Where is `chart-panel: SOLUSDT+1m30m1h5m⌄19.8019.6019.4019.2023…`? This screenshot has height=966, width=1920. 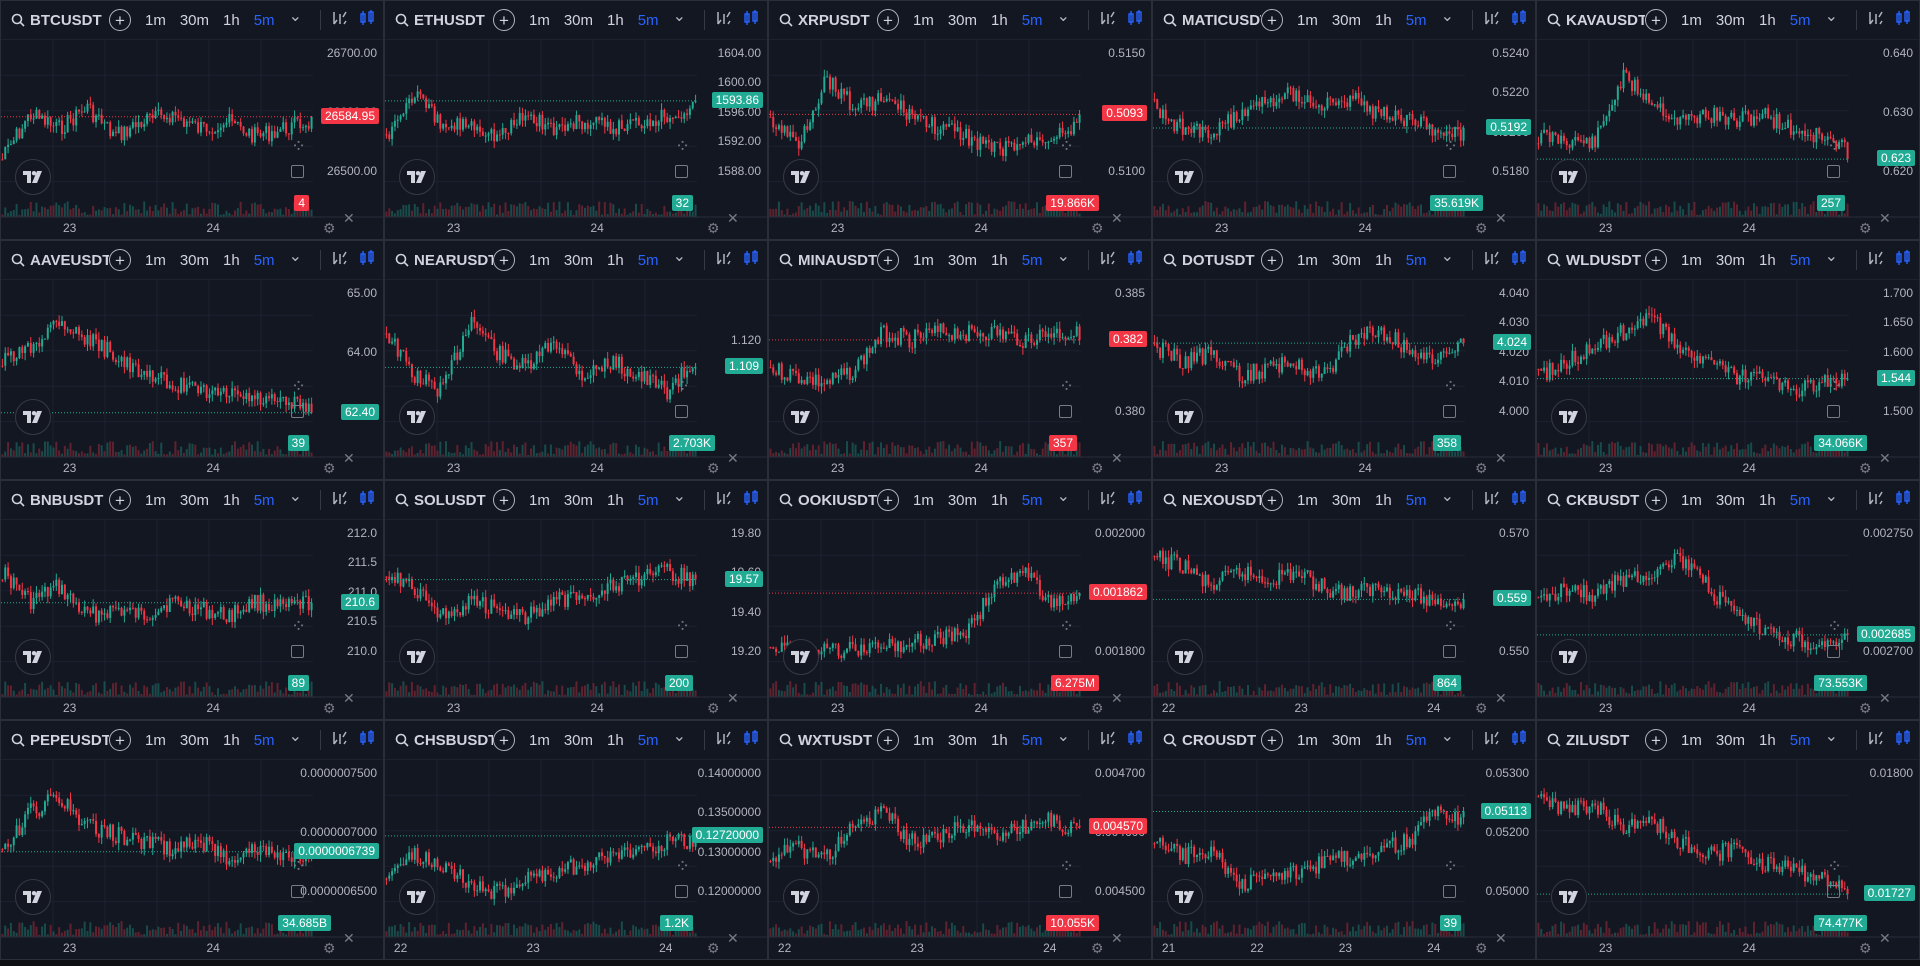
chart-panel: SOLUSDT+1m30m1h5m⌄19.8019.6019.4019.2023… is located at coordinates (576, 600).